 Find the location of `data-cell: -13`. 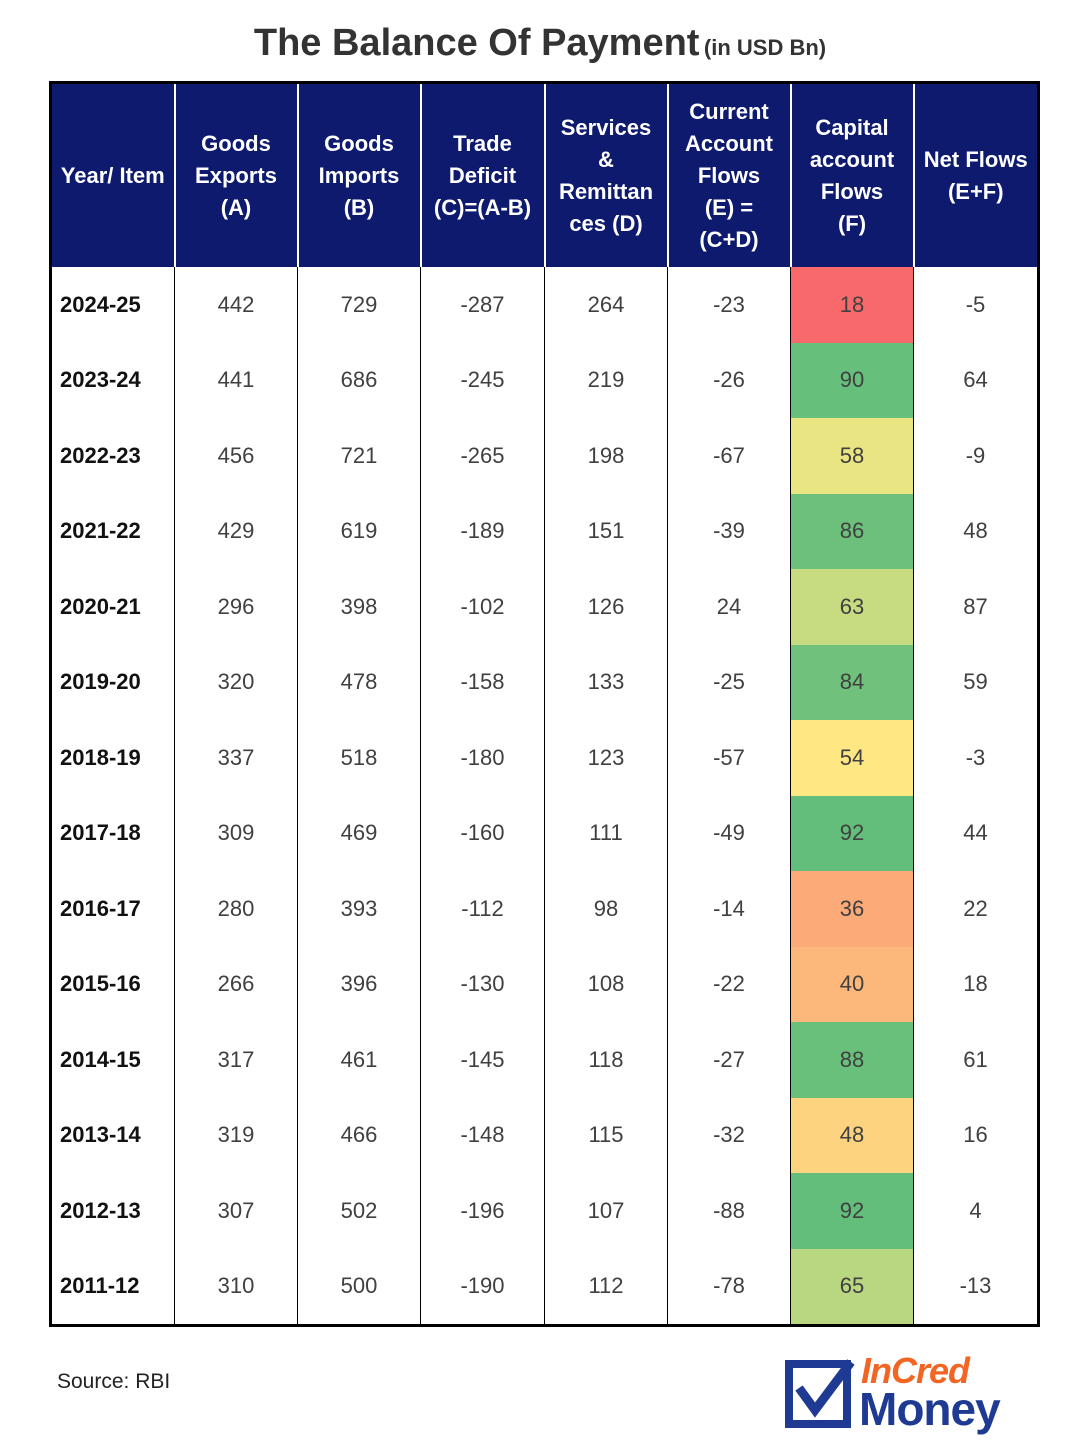

data-cell: -13 is located at coordinates (975, 1286).